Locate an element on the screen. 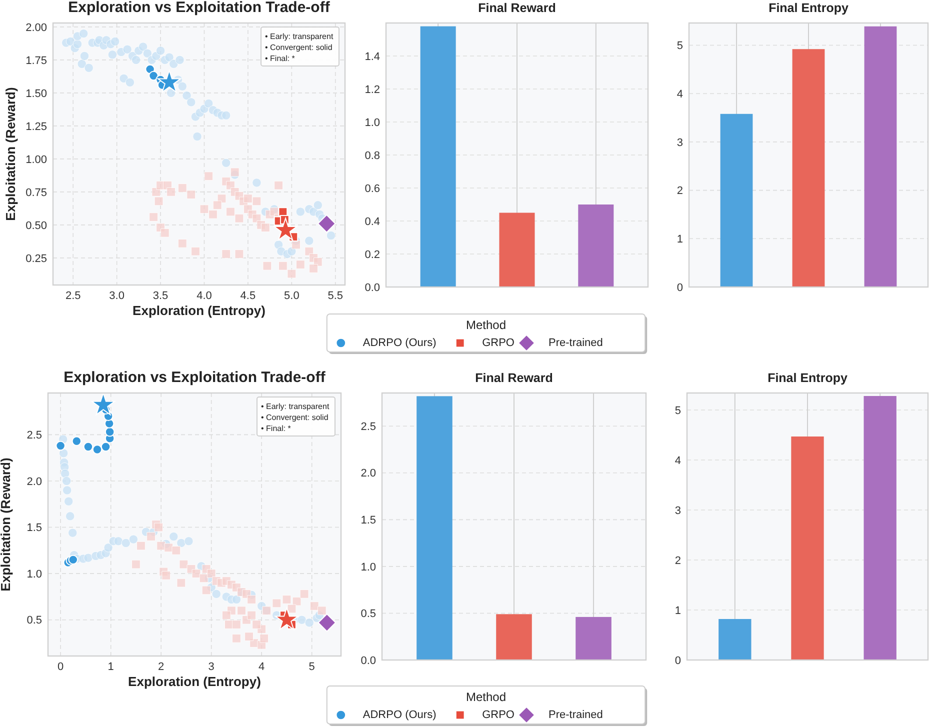  y-tick-label: 0.75 is located at coordinates (36, 192).